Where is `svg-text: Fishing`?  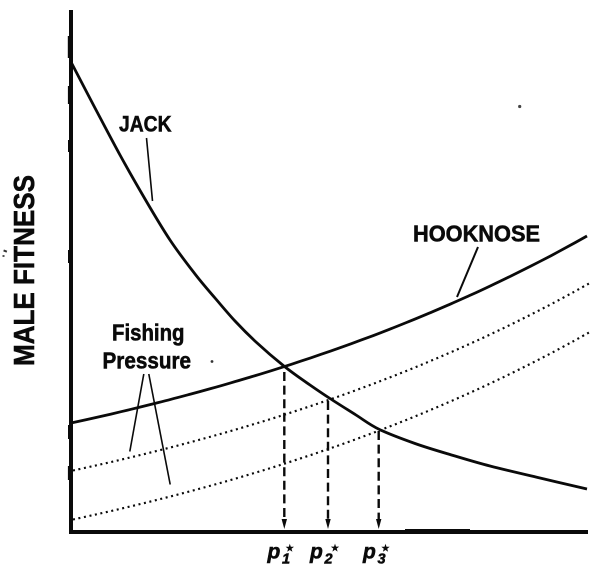
svg-text: Fishing is located at coordinates (148, 333).